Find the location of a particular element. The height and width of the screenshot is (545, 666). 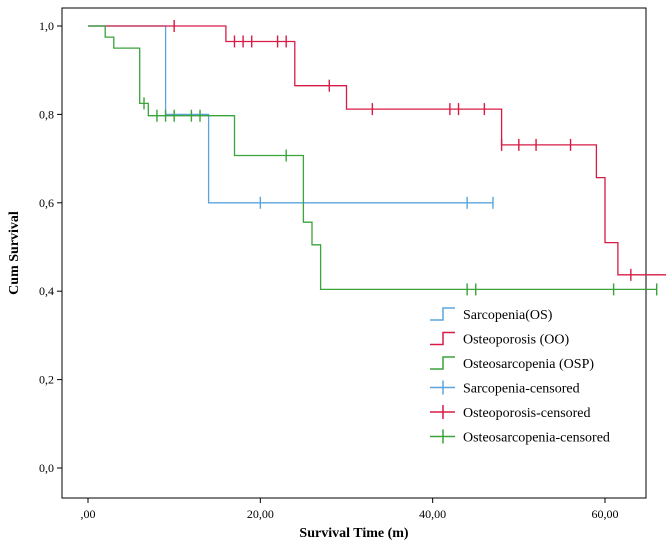

legend-label: Osteoporosis (OO) is located at coordinates (516, 340).